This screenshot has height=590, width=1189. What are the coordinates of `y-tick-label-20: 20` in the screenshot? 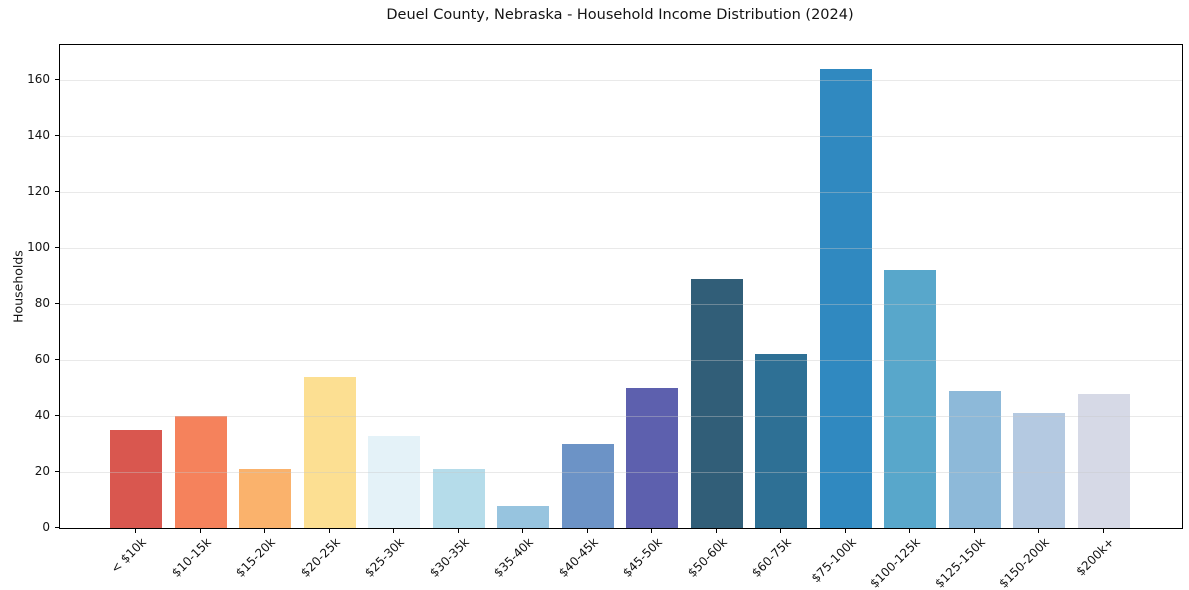 It's located at (42, 471).